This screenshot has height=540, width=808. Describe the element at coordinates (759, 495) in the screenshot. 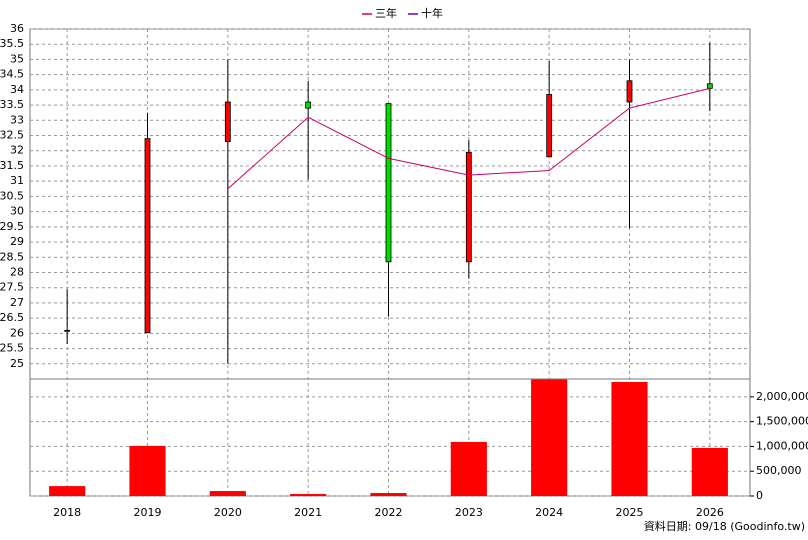

I see `y2-tick-label: 0` at that location.